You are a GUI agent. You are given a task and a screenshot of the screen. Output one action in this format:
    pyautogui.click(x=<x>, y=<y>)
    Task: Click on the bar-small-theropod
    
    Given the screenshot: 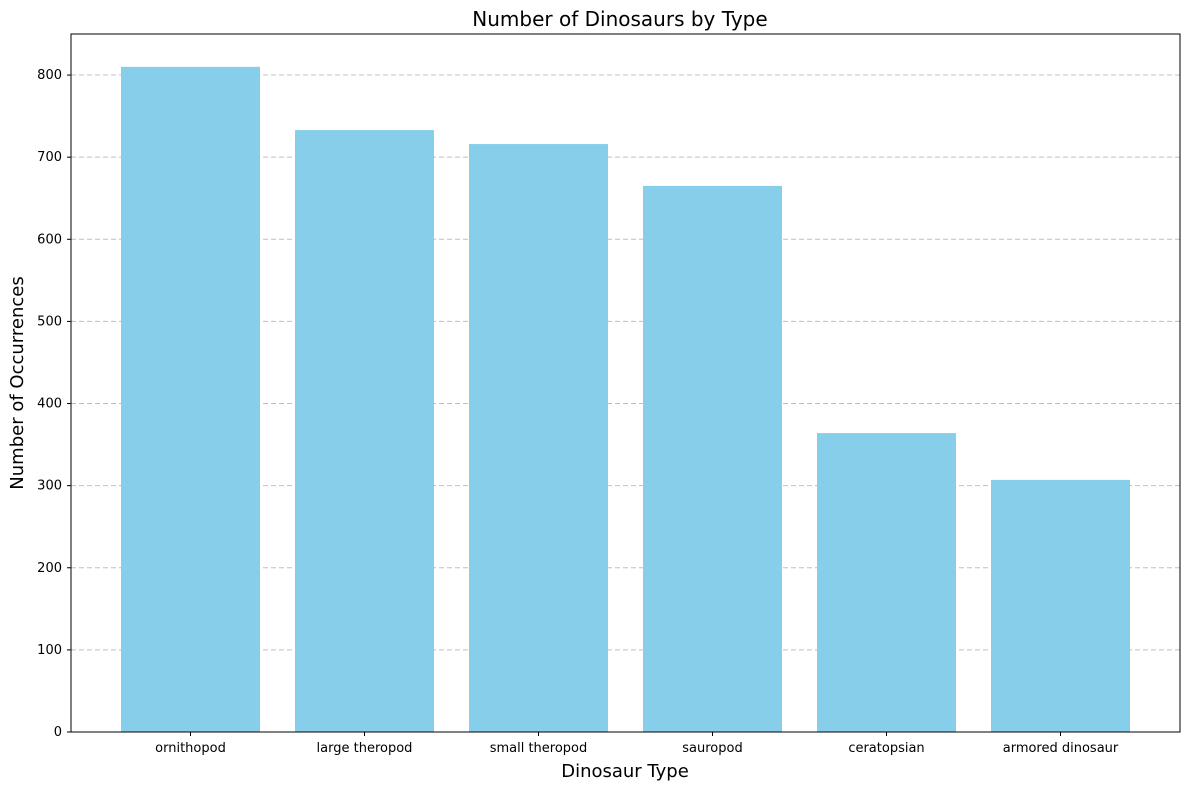 What is the action you would take?
    pyautogui.click(x=538, y=438)
    